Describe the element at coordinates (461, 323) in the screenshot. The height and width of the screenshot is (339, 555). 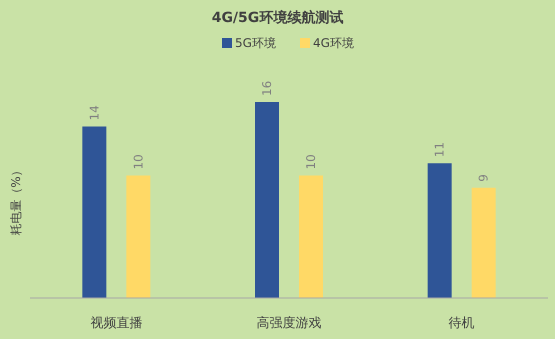
I see `x-tick-label: 待机` at that location.